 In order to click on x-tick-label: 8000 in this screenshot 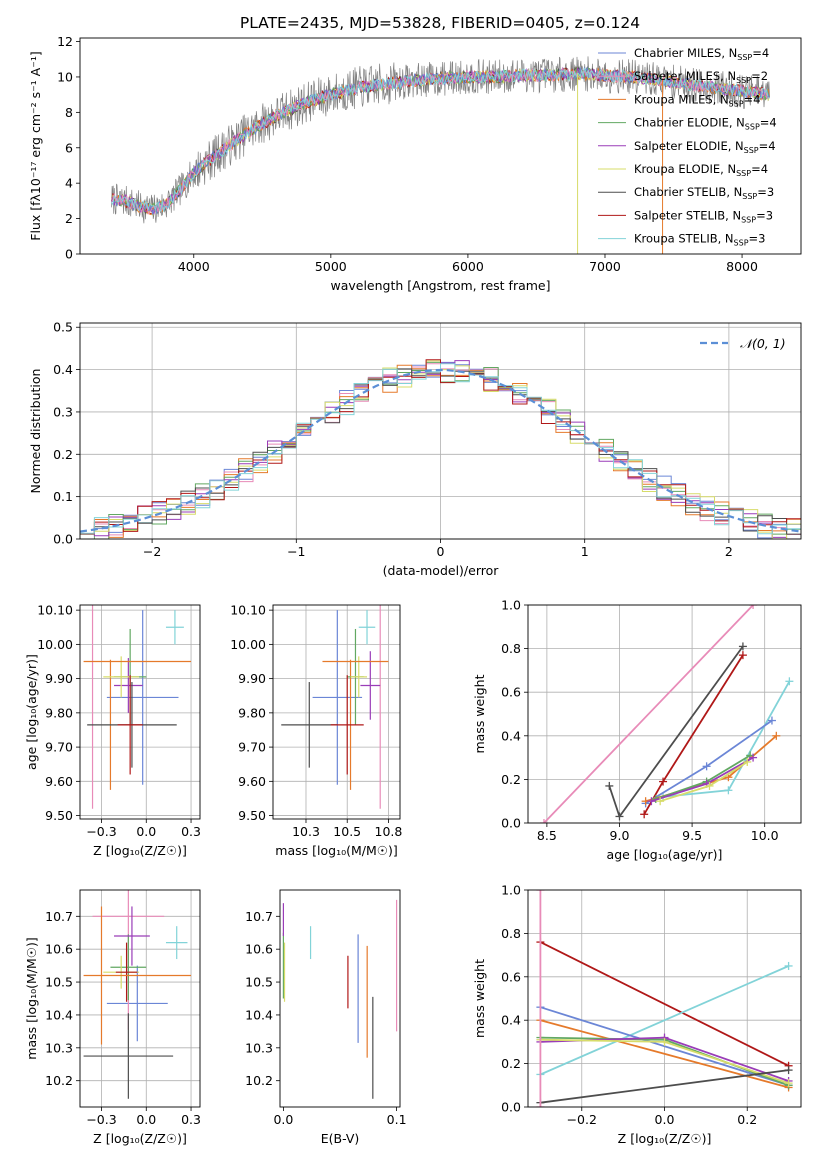, I will do `click(742, 266)`.